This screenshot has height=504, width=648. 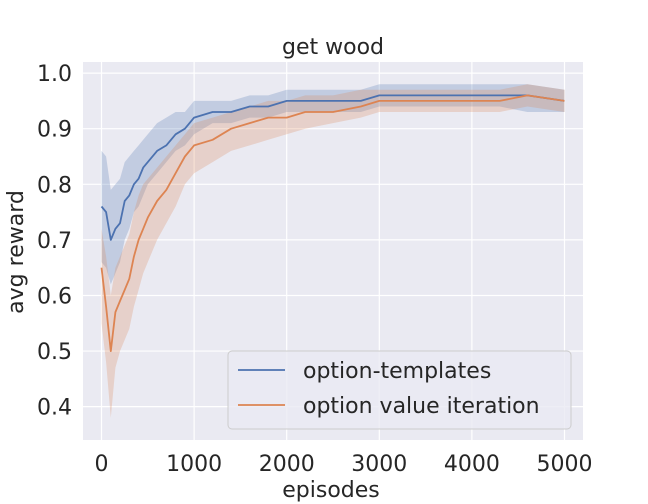 What do you see at coordinates (54, 185) in the screenshot?
I see `y-tick-label: 0.8` at bounding box center [54, 185].